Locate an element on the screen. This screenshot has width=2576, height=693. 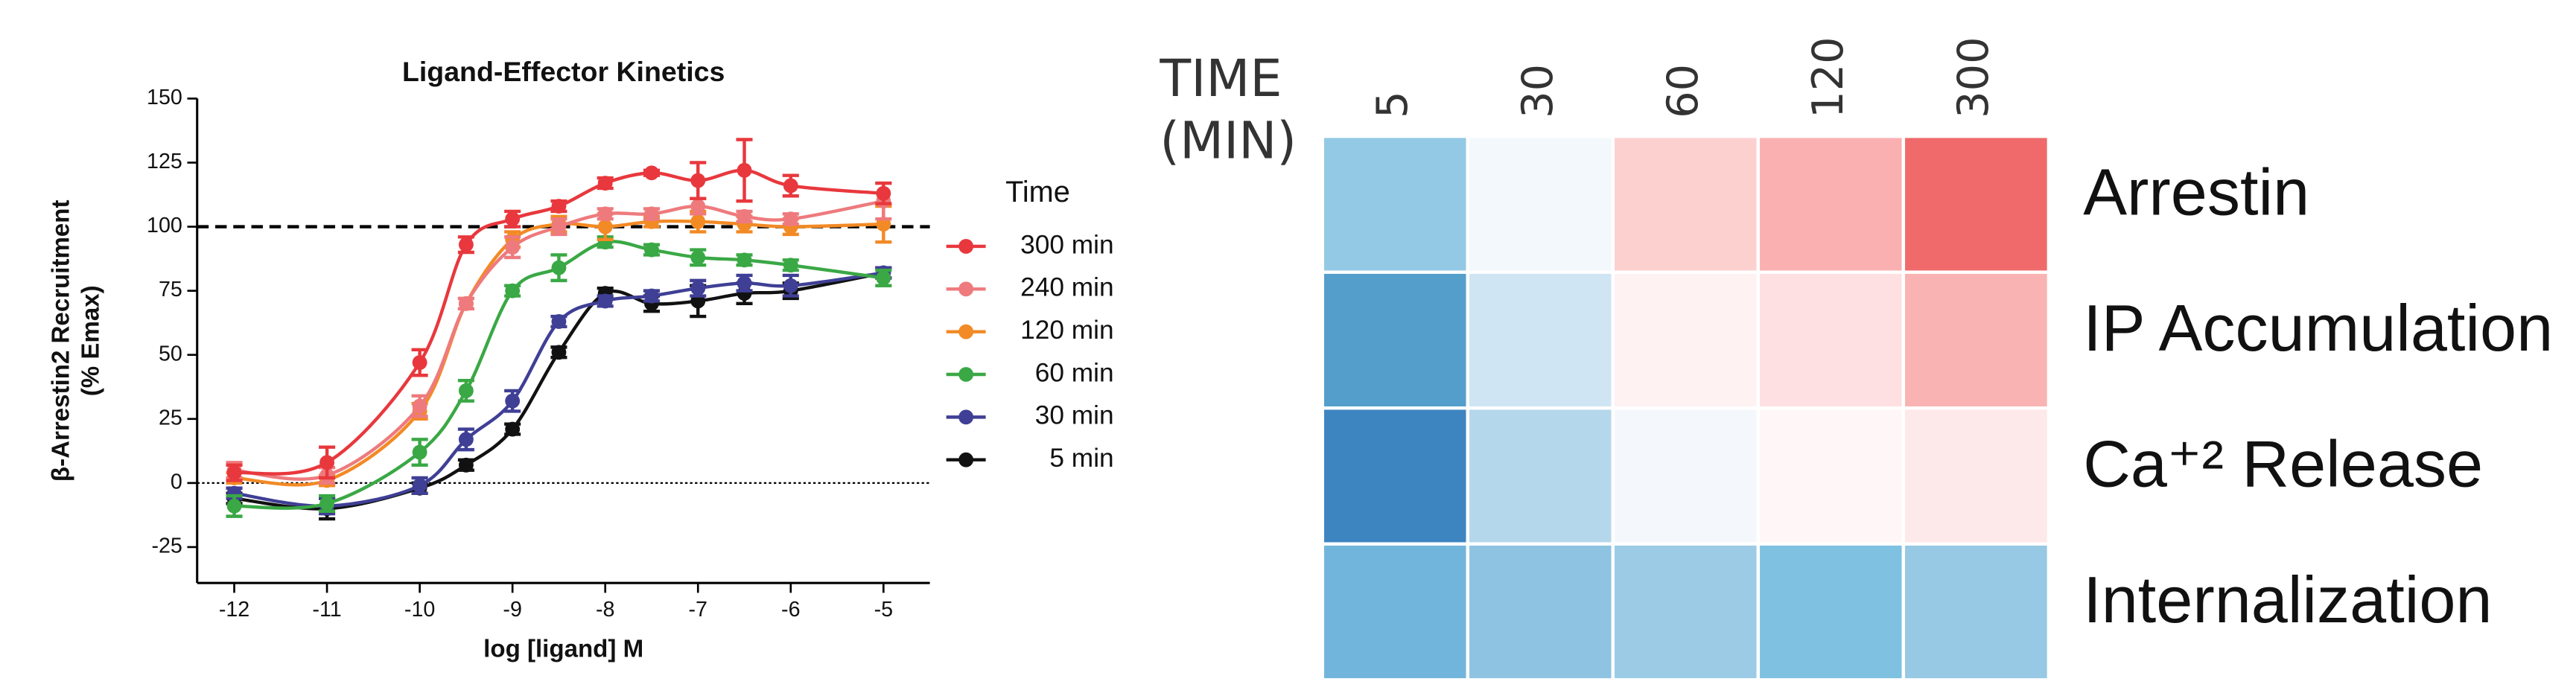
row-label: Internalization is located at coordinates (2287, 599).